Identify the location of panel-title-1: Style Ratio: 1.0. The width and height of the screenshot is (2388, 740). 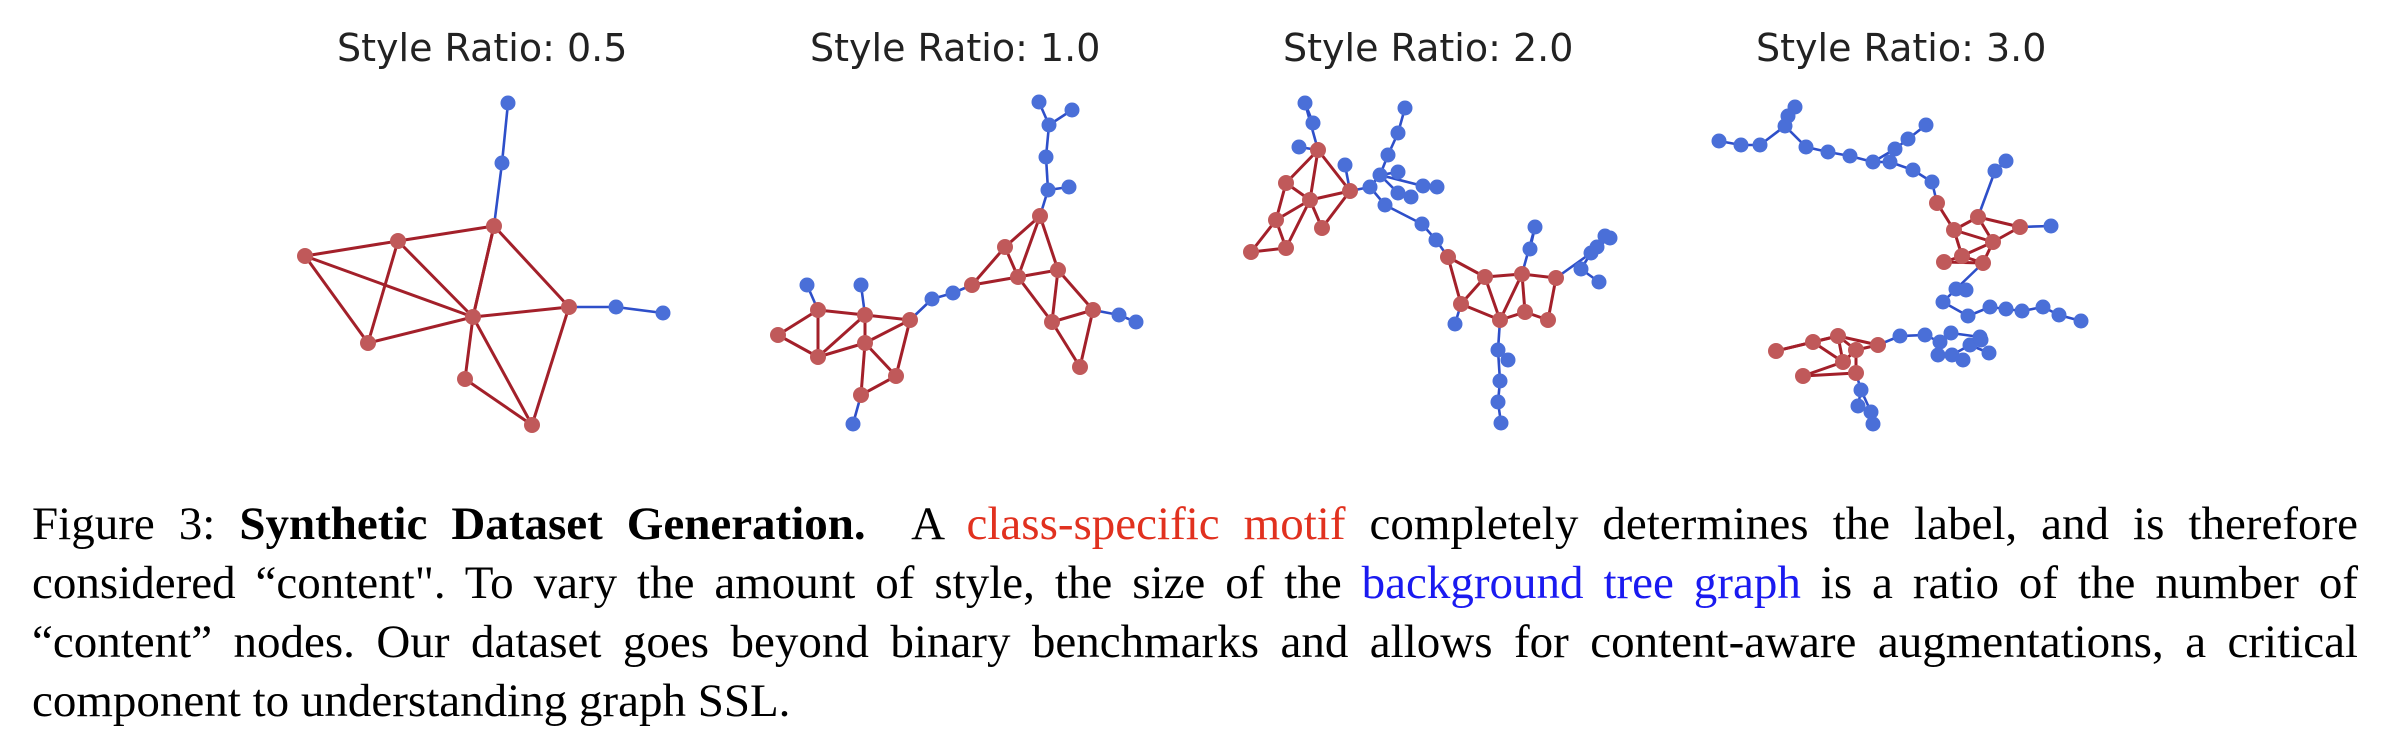
(955, 48).